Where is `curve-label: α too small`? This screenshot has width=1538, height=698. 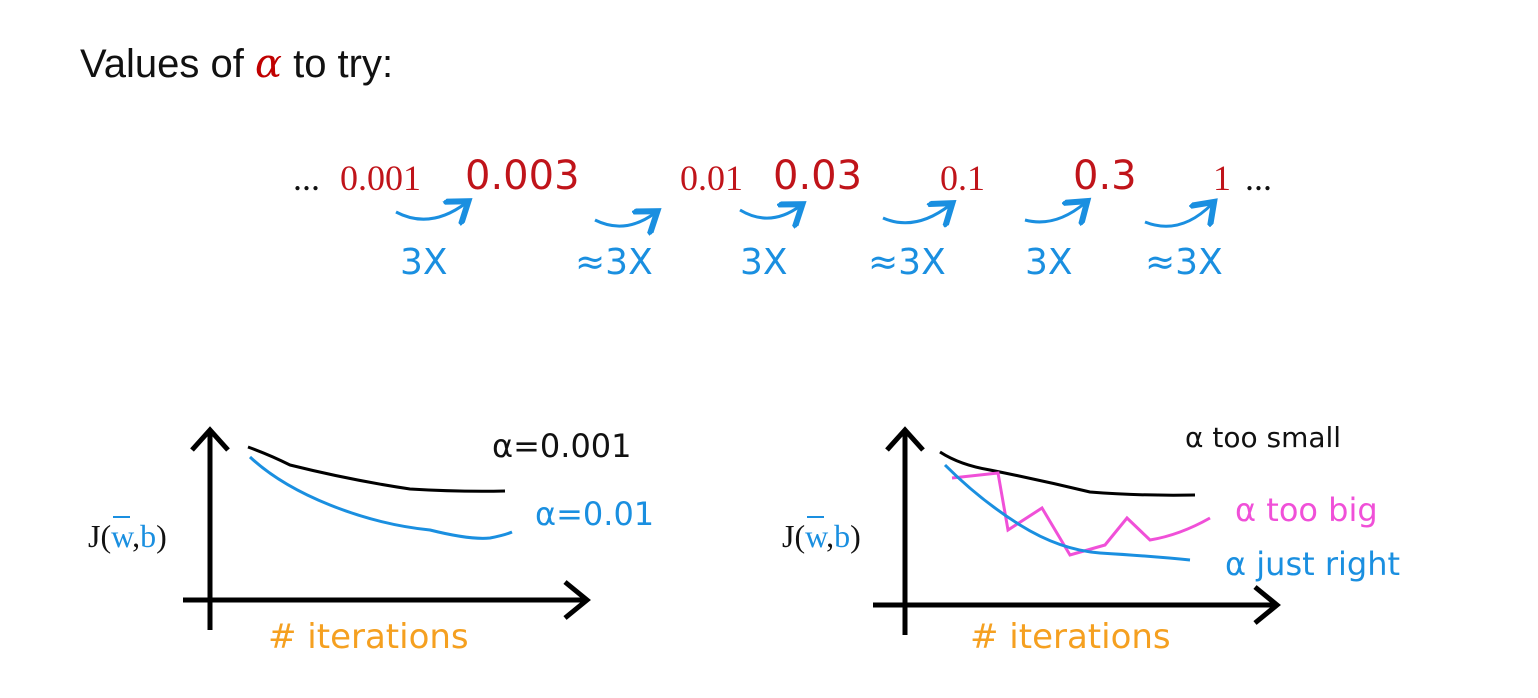 curve-label: α too small is located at coordinates (1263, 437).